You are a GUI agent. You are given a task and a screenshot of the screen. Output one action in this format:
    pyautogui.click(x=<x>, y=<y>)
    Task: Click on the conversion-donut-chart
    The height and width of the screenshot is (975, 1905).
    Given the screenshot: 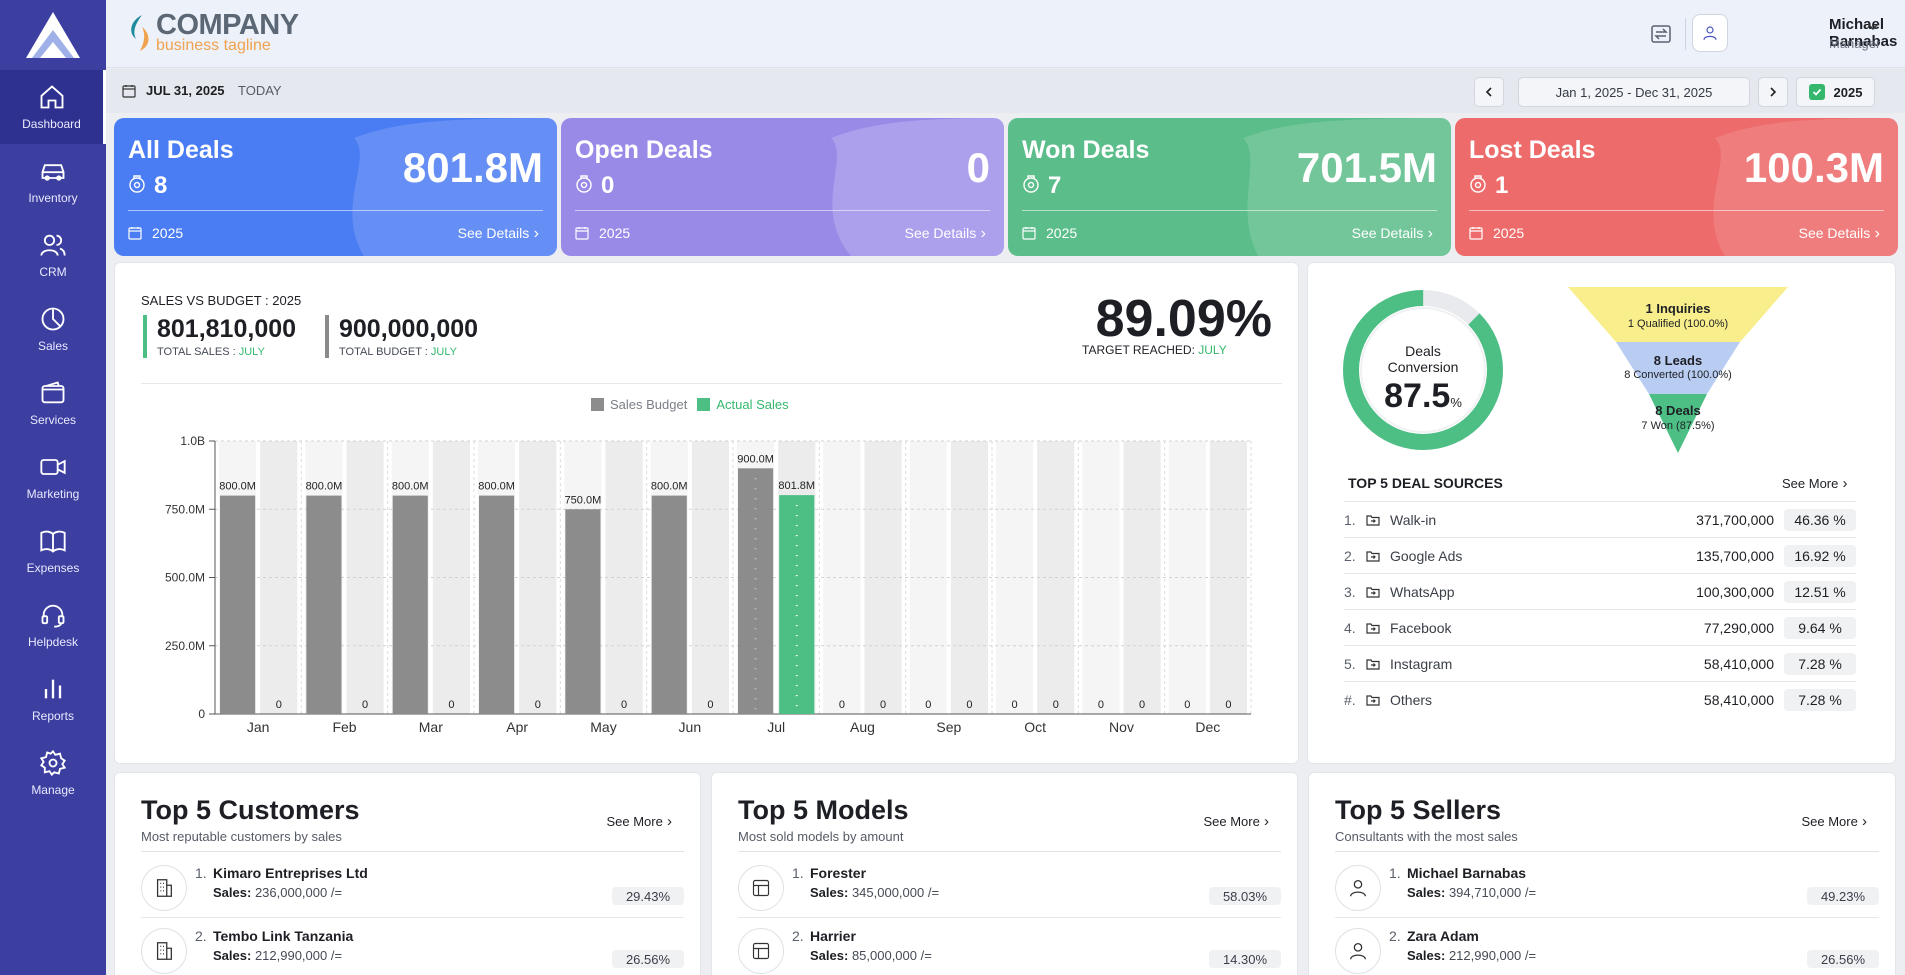 What is the action you would take?
    pyautogui.click(x=1423, y=370)
    